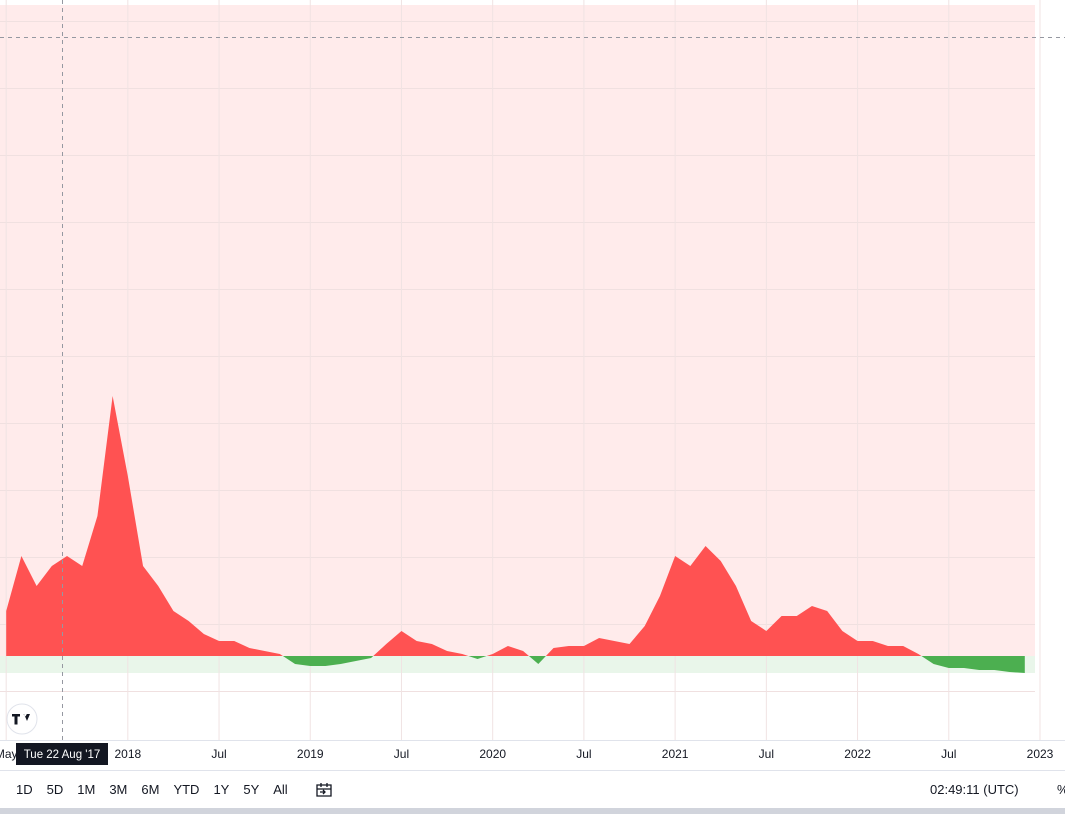  I want to click on range-button: All, so click(280, 789).